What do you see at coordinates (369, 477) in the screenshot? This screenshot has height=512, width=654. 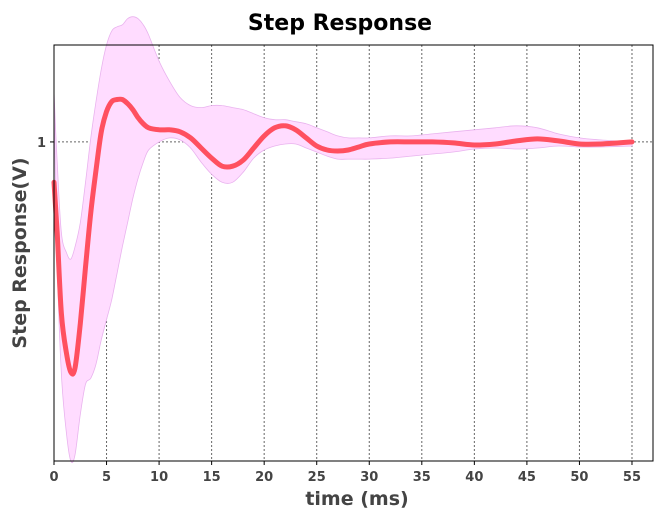 I see `x-tick-label: 30` at bounding box center [369, 477].